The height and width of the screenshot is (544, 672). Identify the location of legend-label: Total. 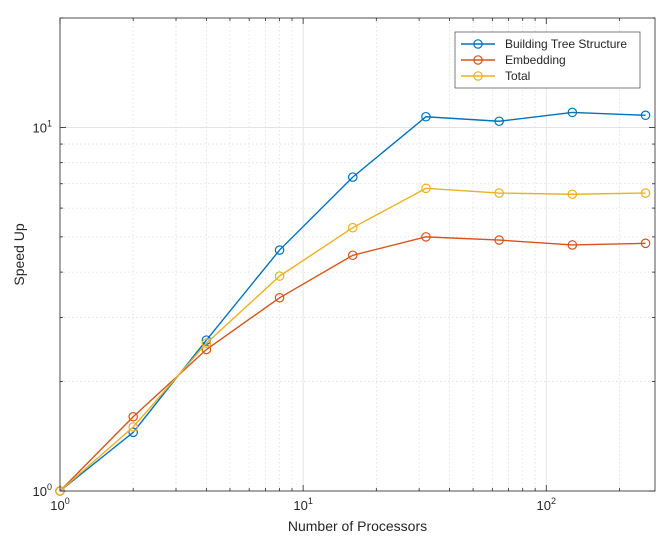
(517, 76).